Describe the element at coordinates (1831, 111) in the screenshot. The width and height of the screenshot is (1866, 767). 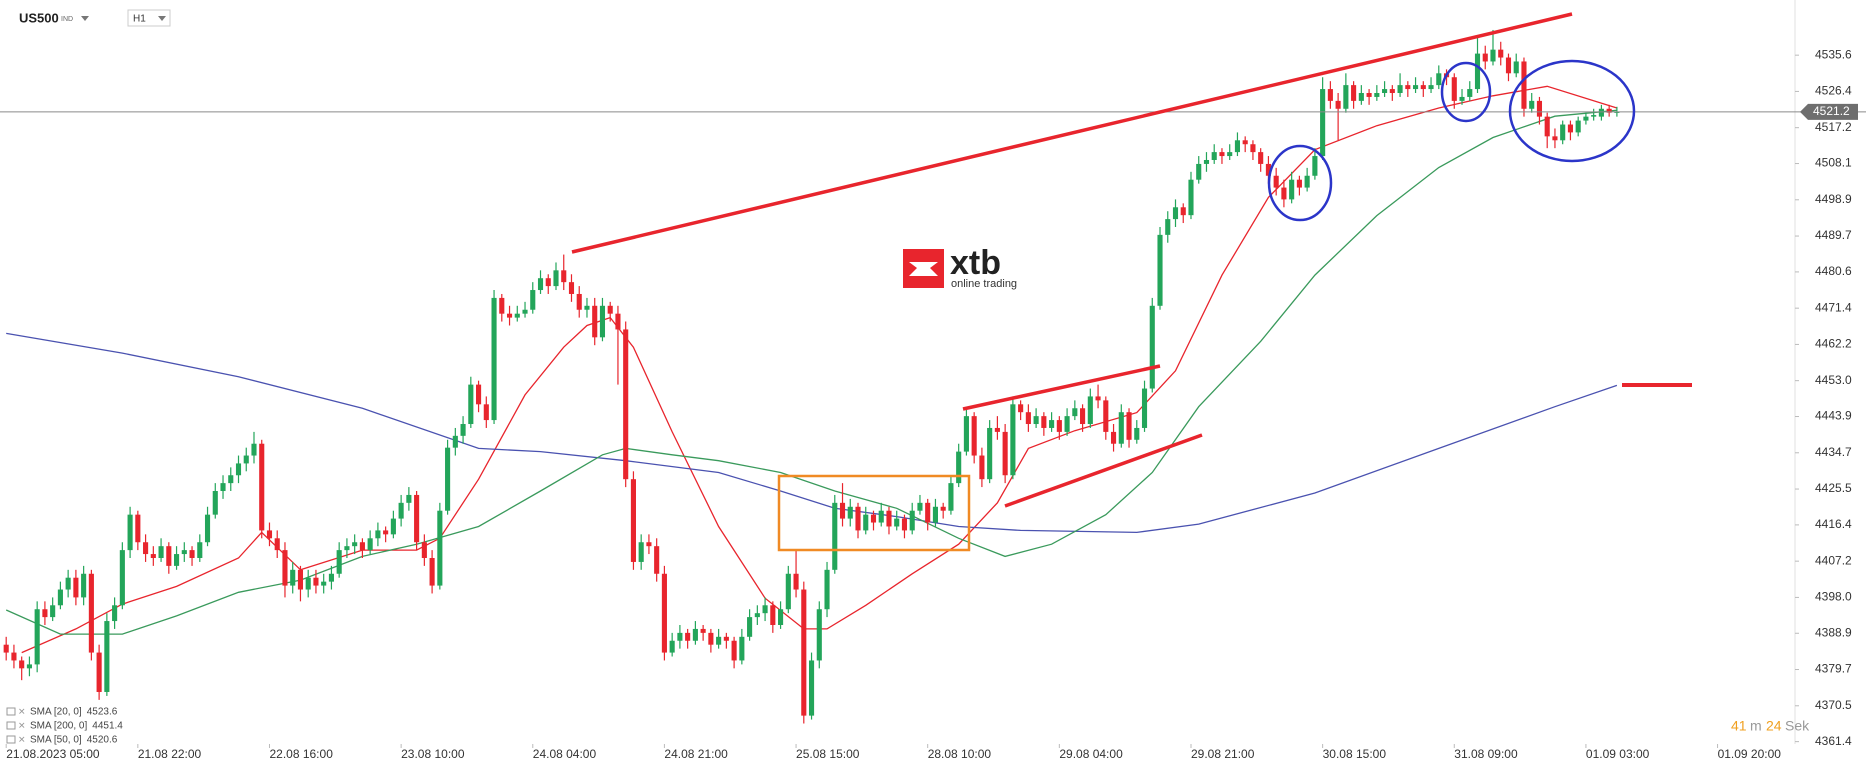
I see `last-price-label: 4521.2` at that location.